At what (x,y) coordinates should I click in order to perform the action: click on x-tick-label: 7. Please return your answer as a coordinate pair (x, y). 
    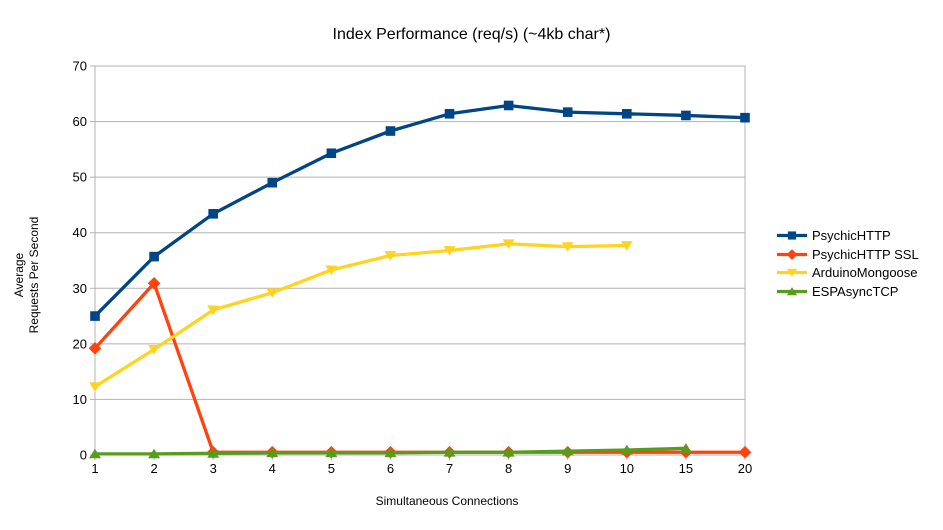
    Looking at the image, I should click on (449, 468).